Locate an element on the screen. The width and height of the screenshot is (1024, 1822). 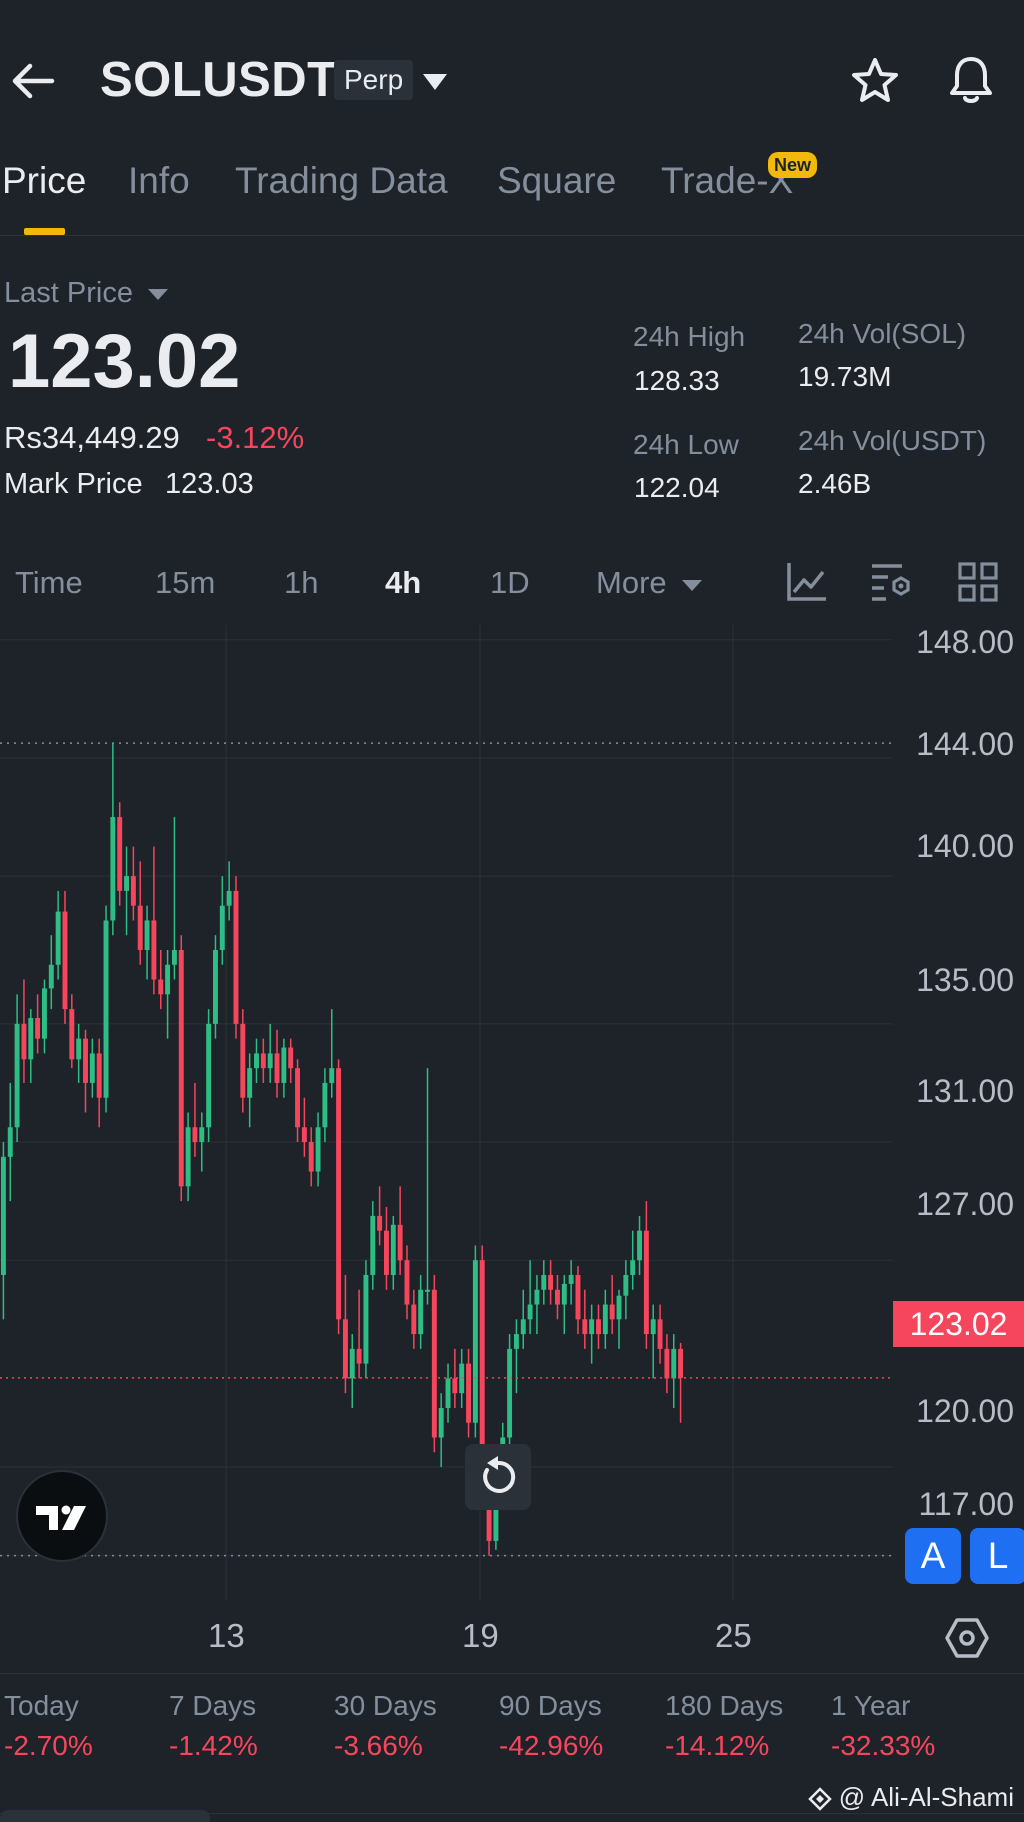
interval-1d: 1D is located at coordinates (510, 582).